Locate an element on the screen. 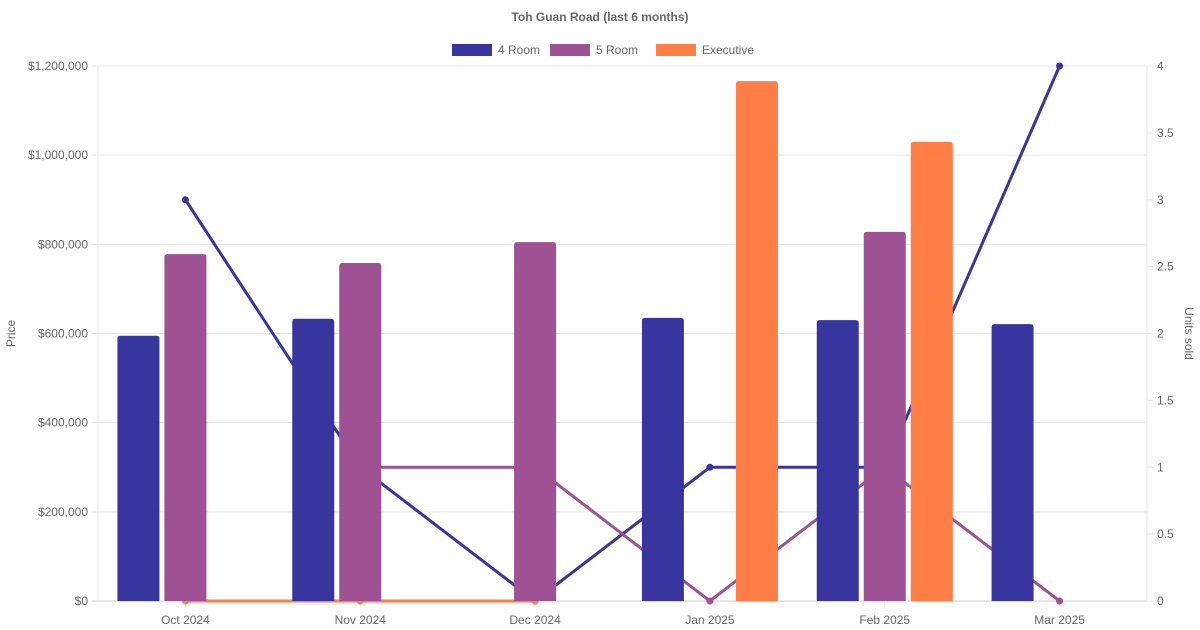  y-tick-label: $200,000 is located at coordinates (63, 512).